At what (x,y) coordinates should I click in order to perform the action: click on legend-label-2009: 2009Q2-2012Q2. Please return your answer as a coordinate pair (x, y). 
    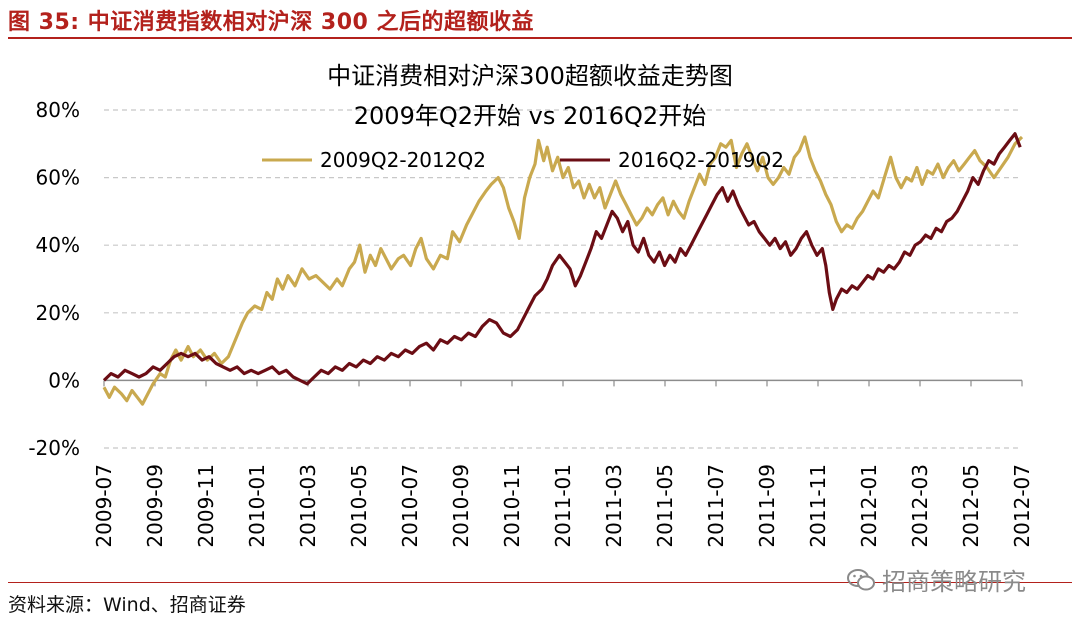
    Looking at the image, I should click on (403, 160).